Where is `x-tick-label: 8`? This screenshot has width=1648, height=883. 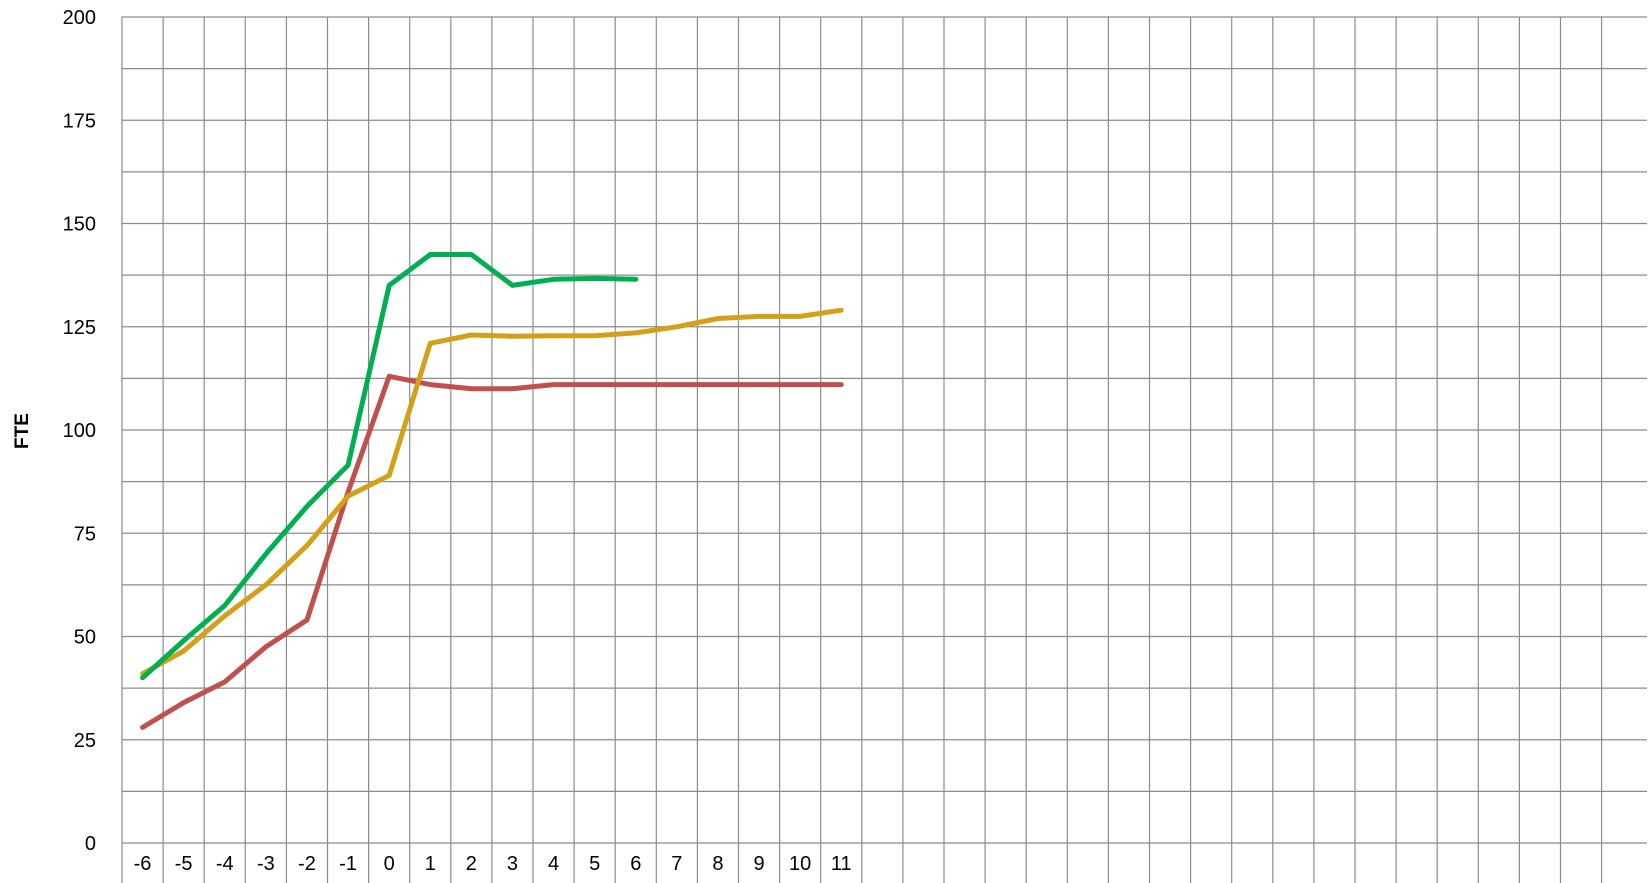 x-tick-label: 8 is located at coordinates (717, 864).